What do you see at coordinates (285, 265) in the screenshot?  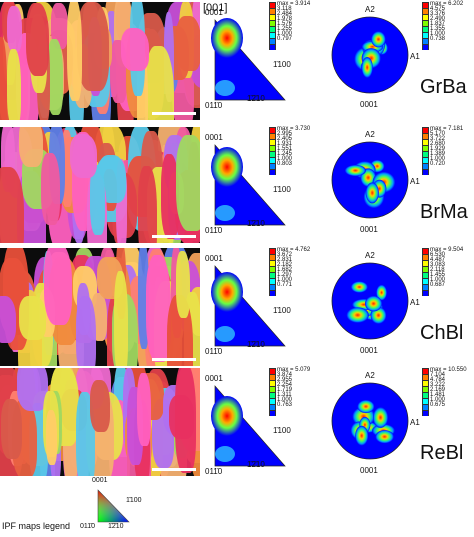 I see `ipf-tick-label: 2.182` at bounding box center [285, 265].